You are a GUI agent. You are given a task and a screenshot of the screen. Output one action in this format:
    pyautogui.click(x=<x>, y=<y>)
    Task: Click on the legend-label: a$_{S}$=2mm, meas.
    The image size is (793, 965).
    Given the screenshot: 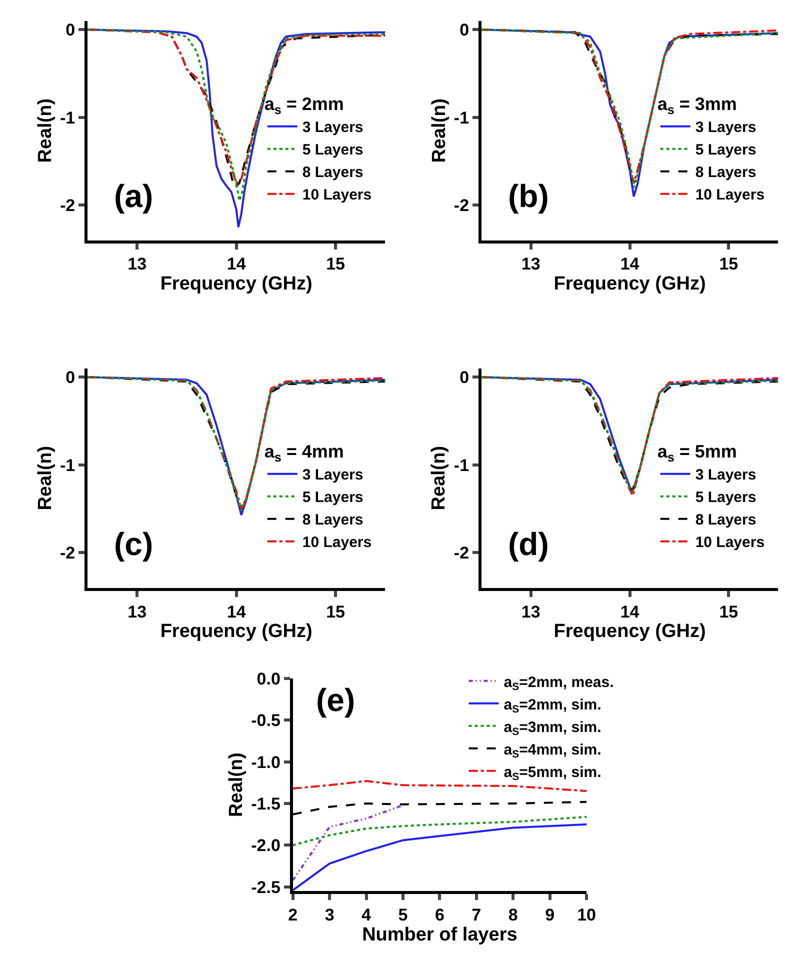 What is the action you would take?
    pyautogui.click(x=559, y=683)
    